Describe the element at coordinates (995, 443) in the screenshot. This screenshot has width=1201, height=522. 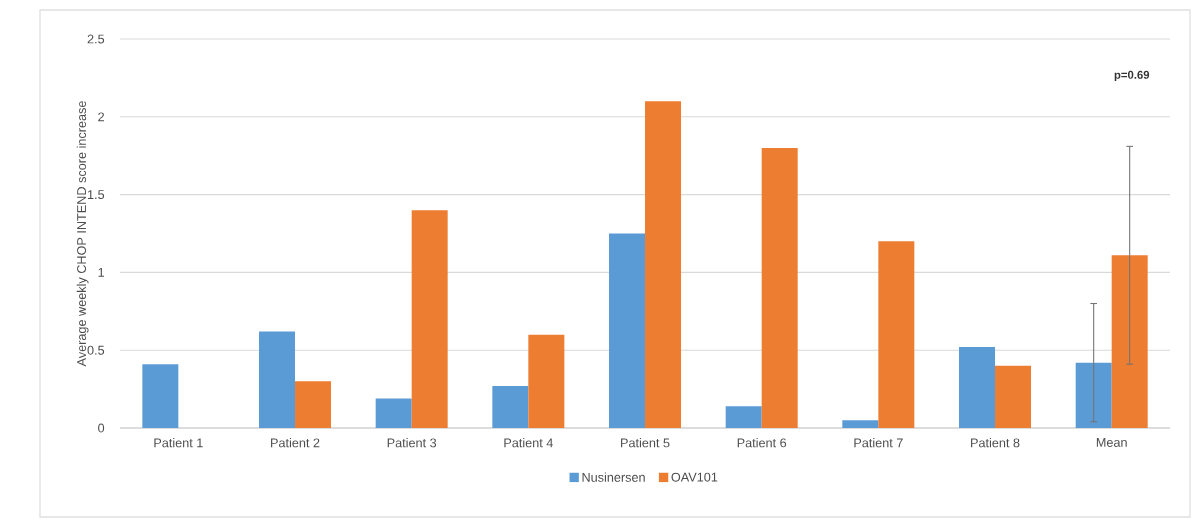
I see `x-tick-label: Patient 8` at that location.